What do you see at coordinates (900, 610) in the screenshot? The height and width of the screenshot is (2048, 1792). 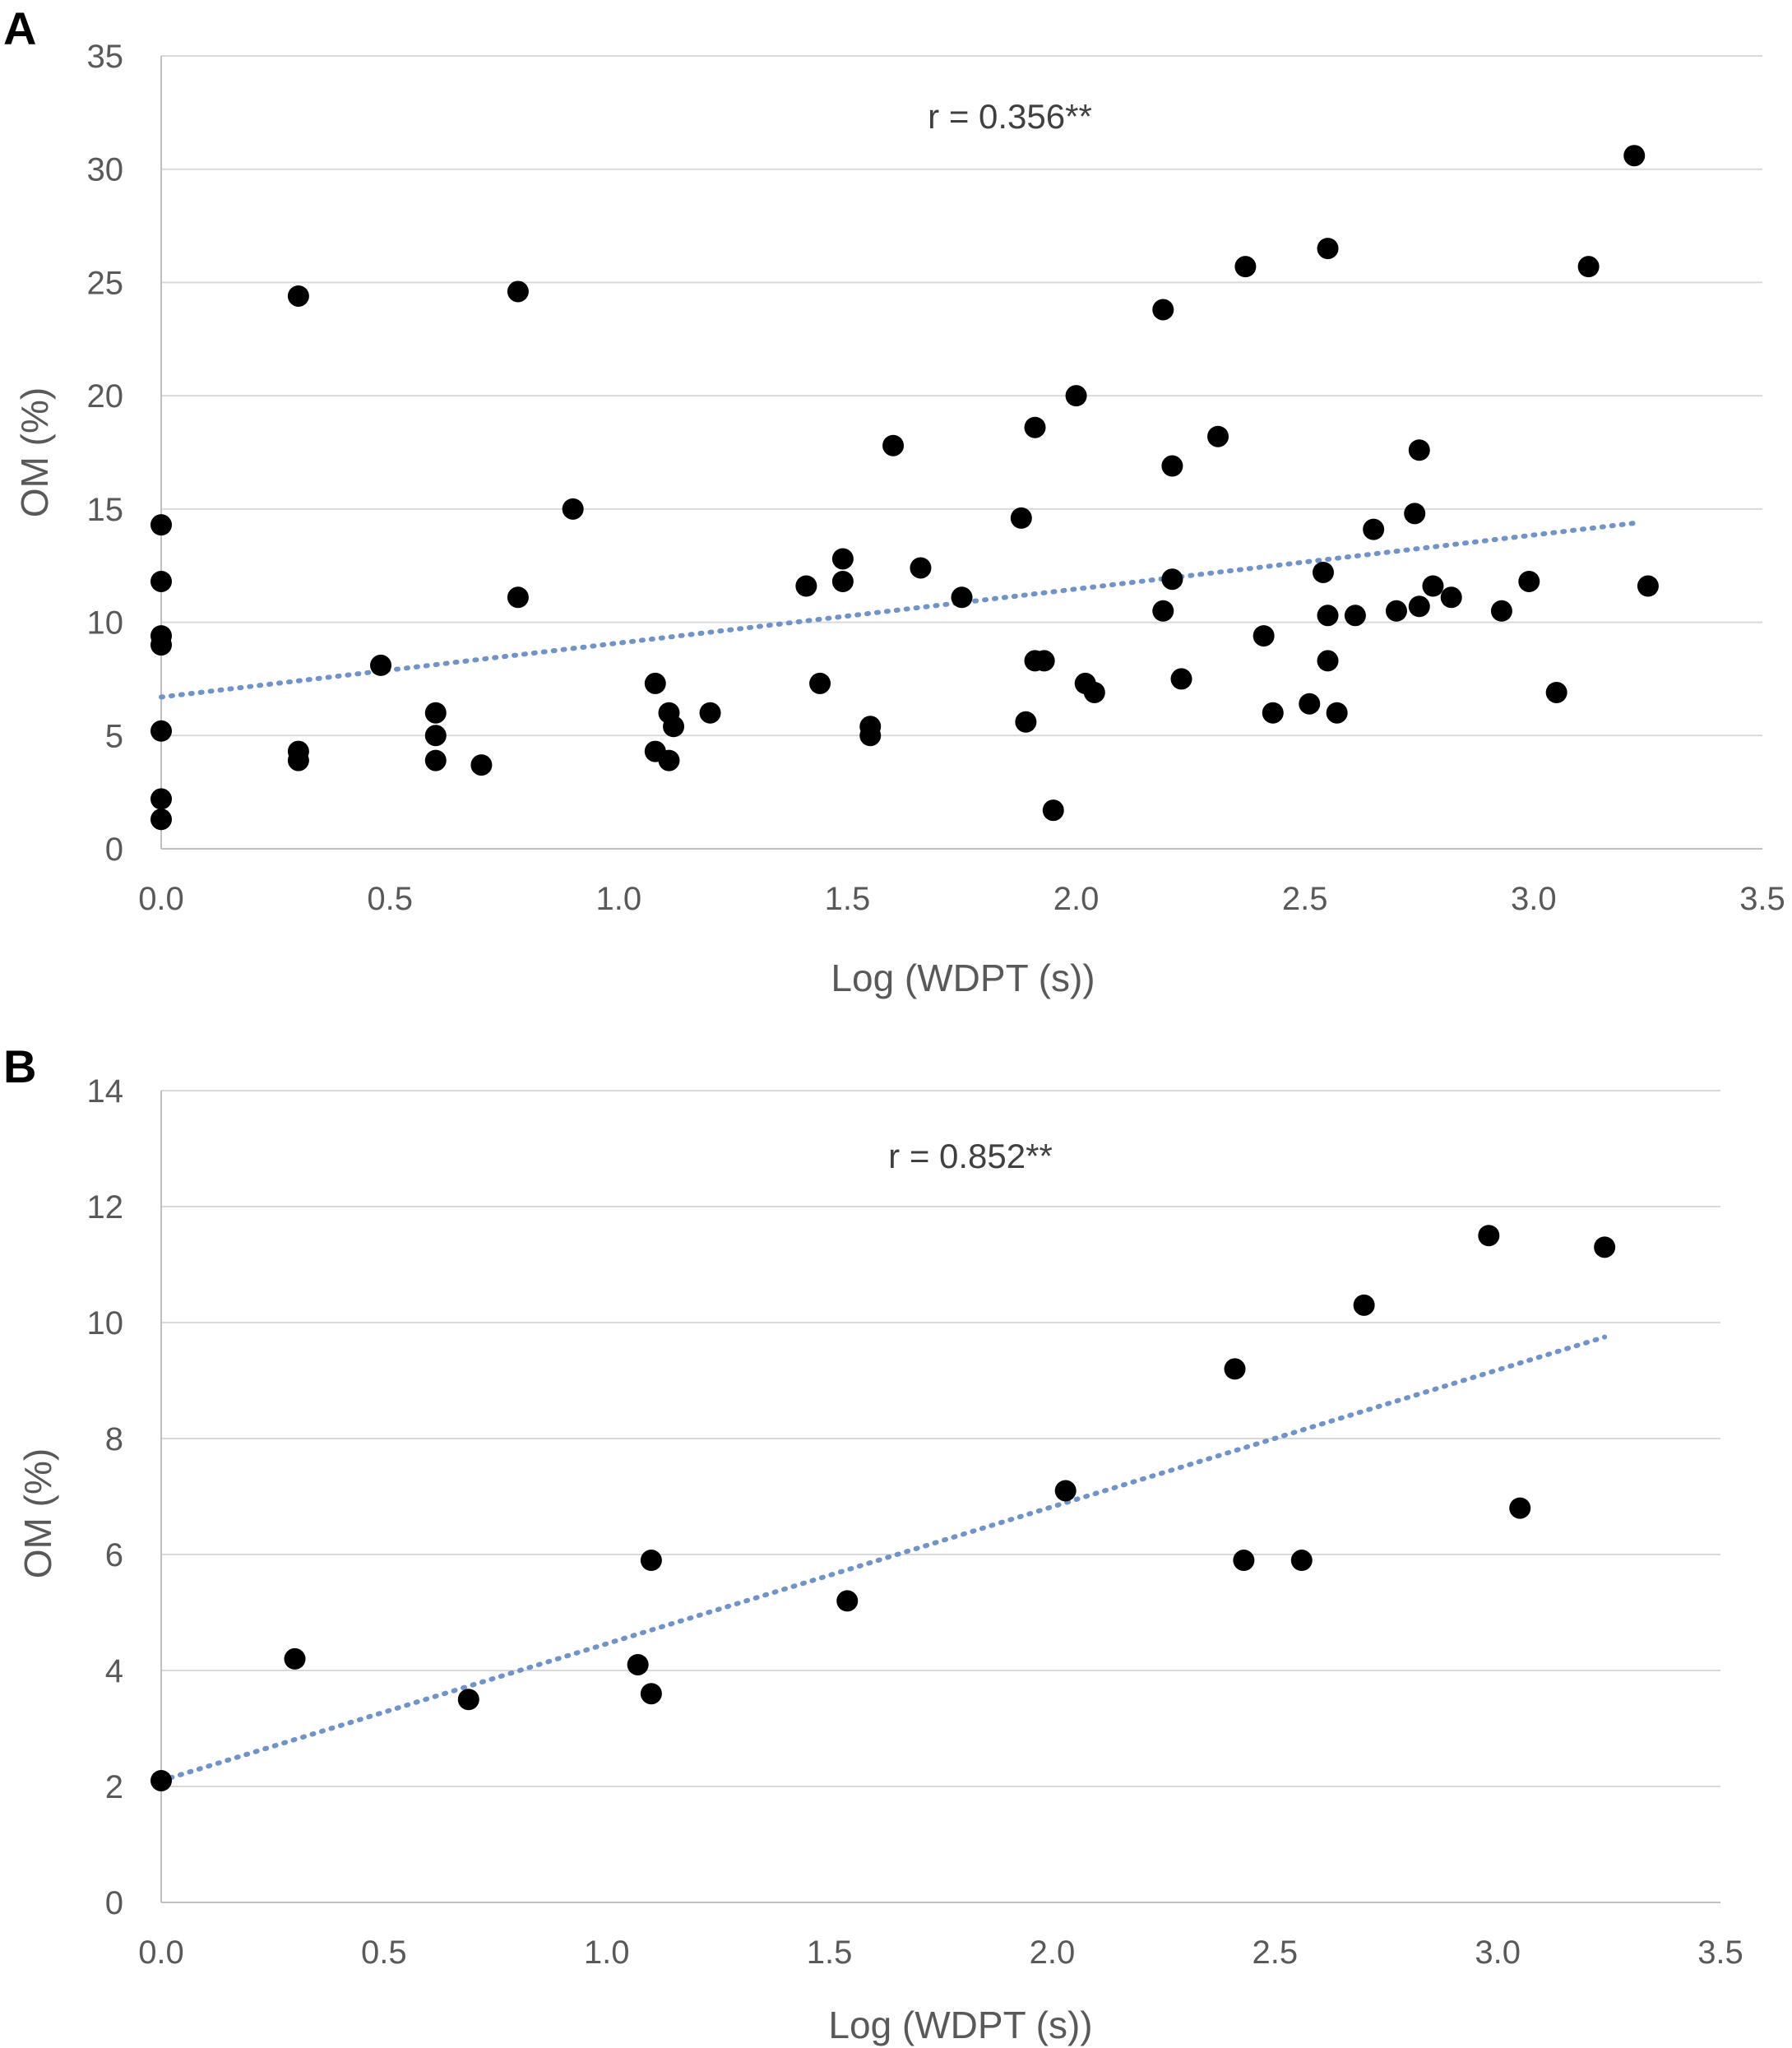 I see `trendline-a` at bounding box center [900, 610].